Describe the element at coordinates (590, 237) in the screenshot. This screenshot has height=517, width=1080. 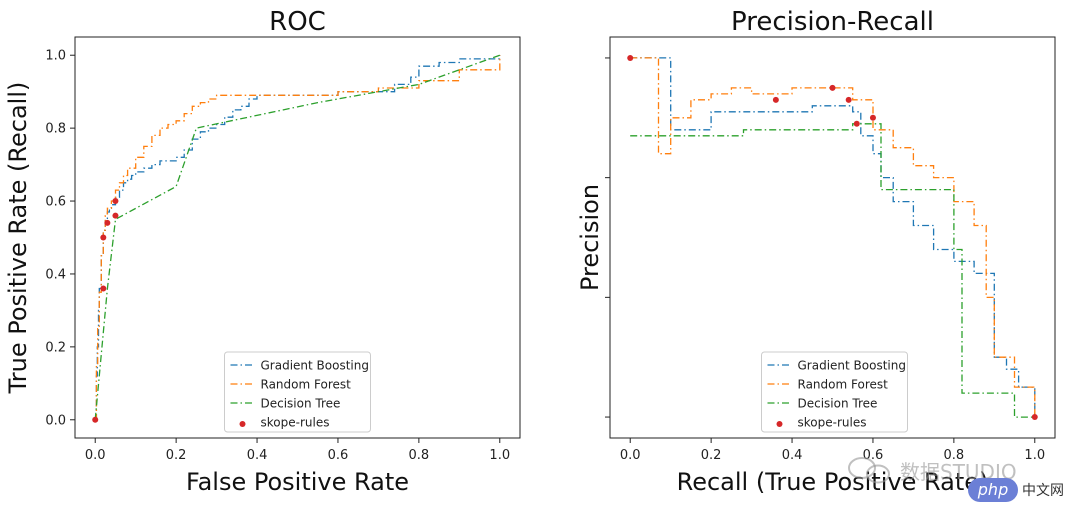
I see `pr-ylabel: Precision` at that location.